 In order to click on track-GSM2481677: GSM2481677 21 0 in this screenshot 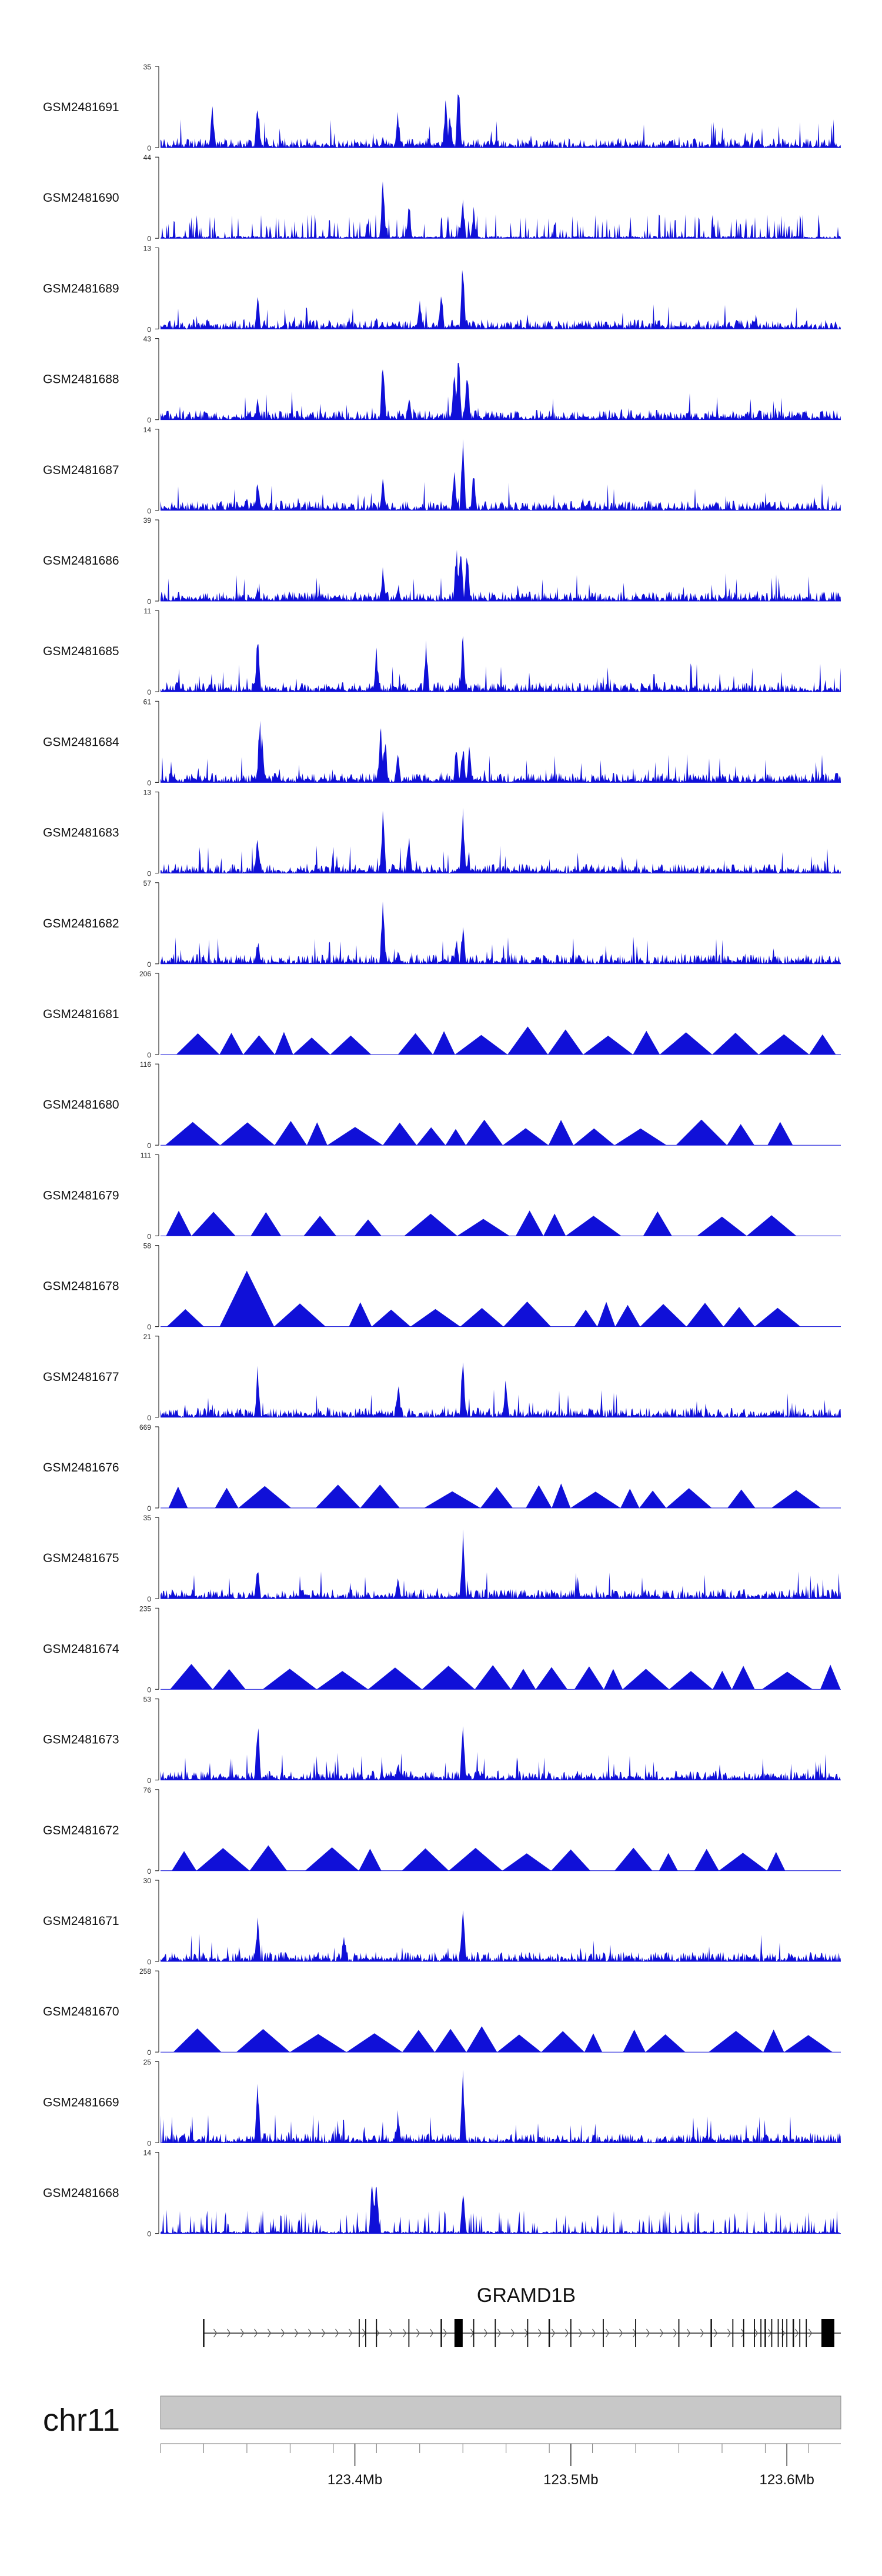, I will do `click(442, 1377)`.